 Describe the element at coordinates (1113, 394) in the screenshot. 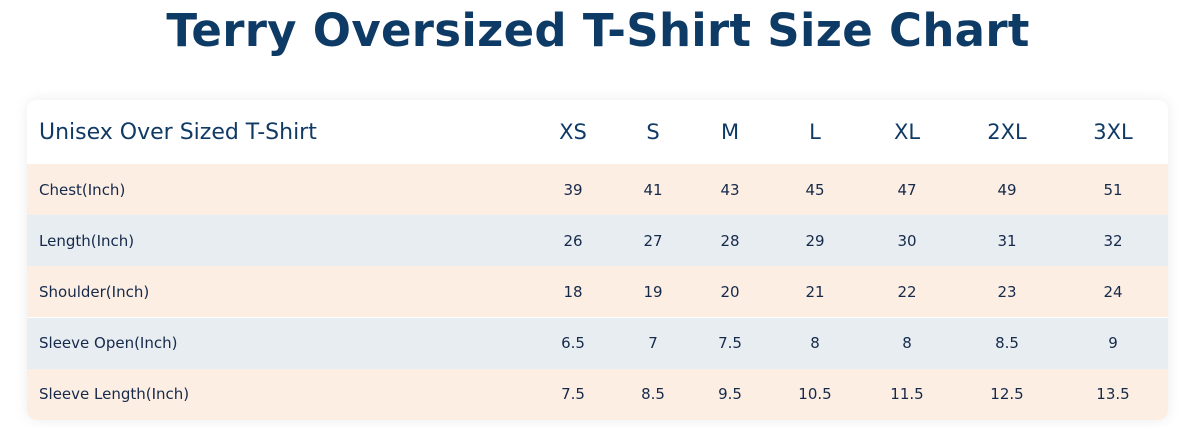

I see `table-cell: 13.5` at that location.